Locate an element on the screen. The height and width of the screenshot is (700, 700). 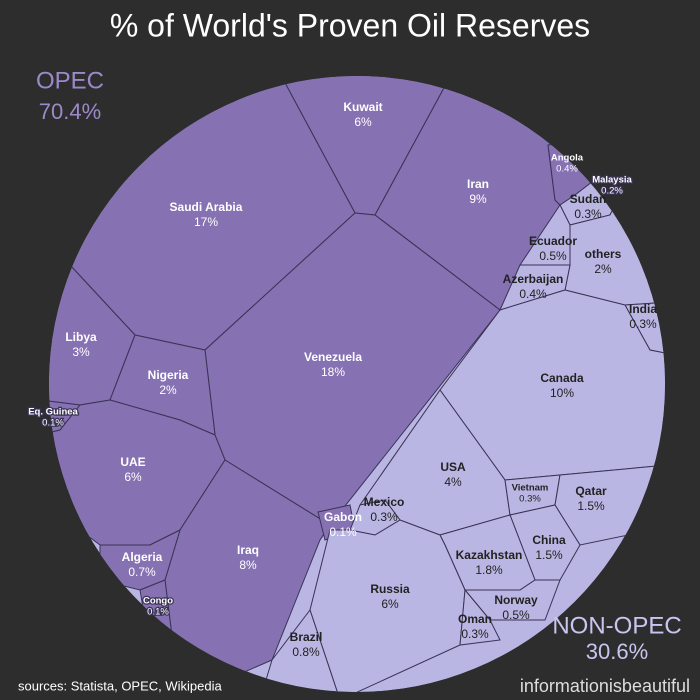
source: sources: Statista, OPEC, Wikipedia is located at coordinates (120, 685).